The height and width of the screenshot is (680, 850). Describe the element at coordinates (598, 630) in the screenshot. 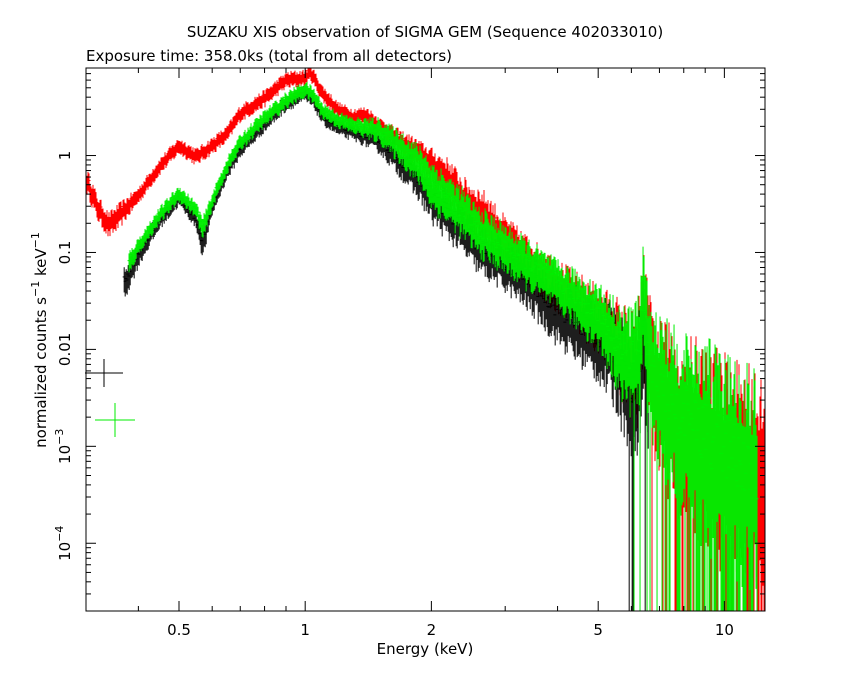

I see `x-tick-label: 5` at that location.